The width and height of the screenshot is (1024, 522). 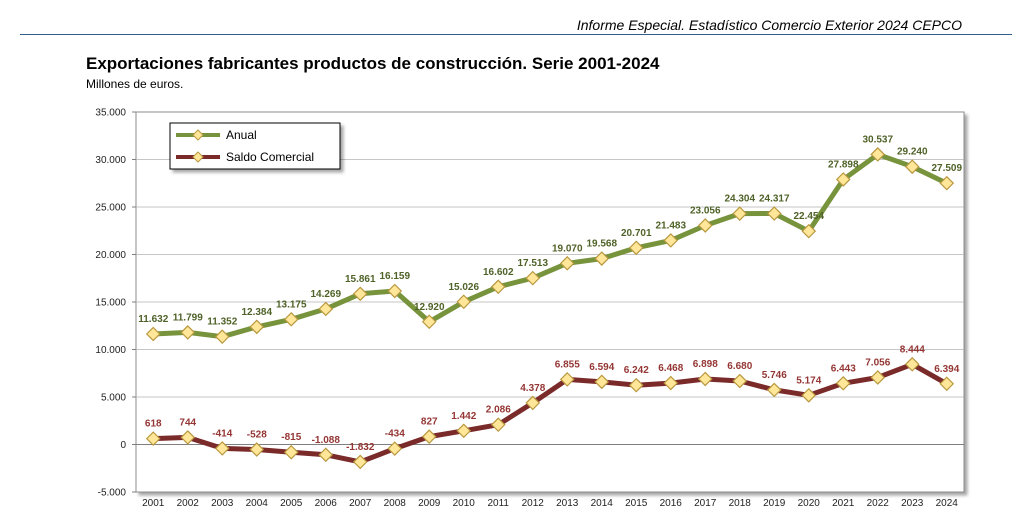 I want to click on data-label: -528, so click(x=257, y=435).